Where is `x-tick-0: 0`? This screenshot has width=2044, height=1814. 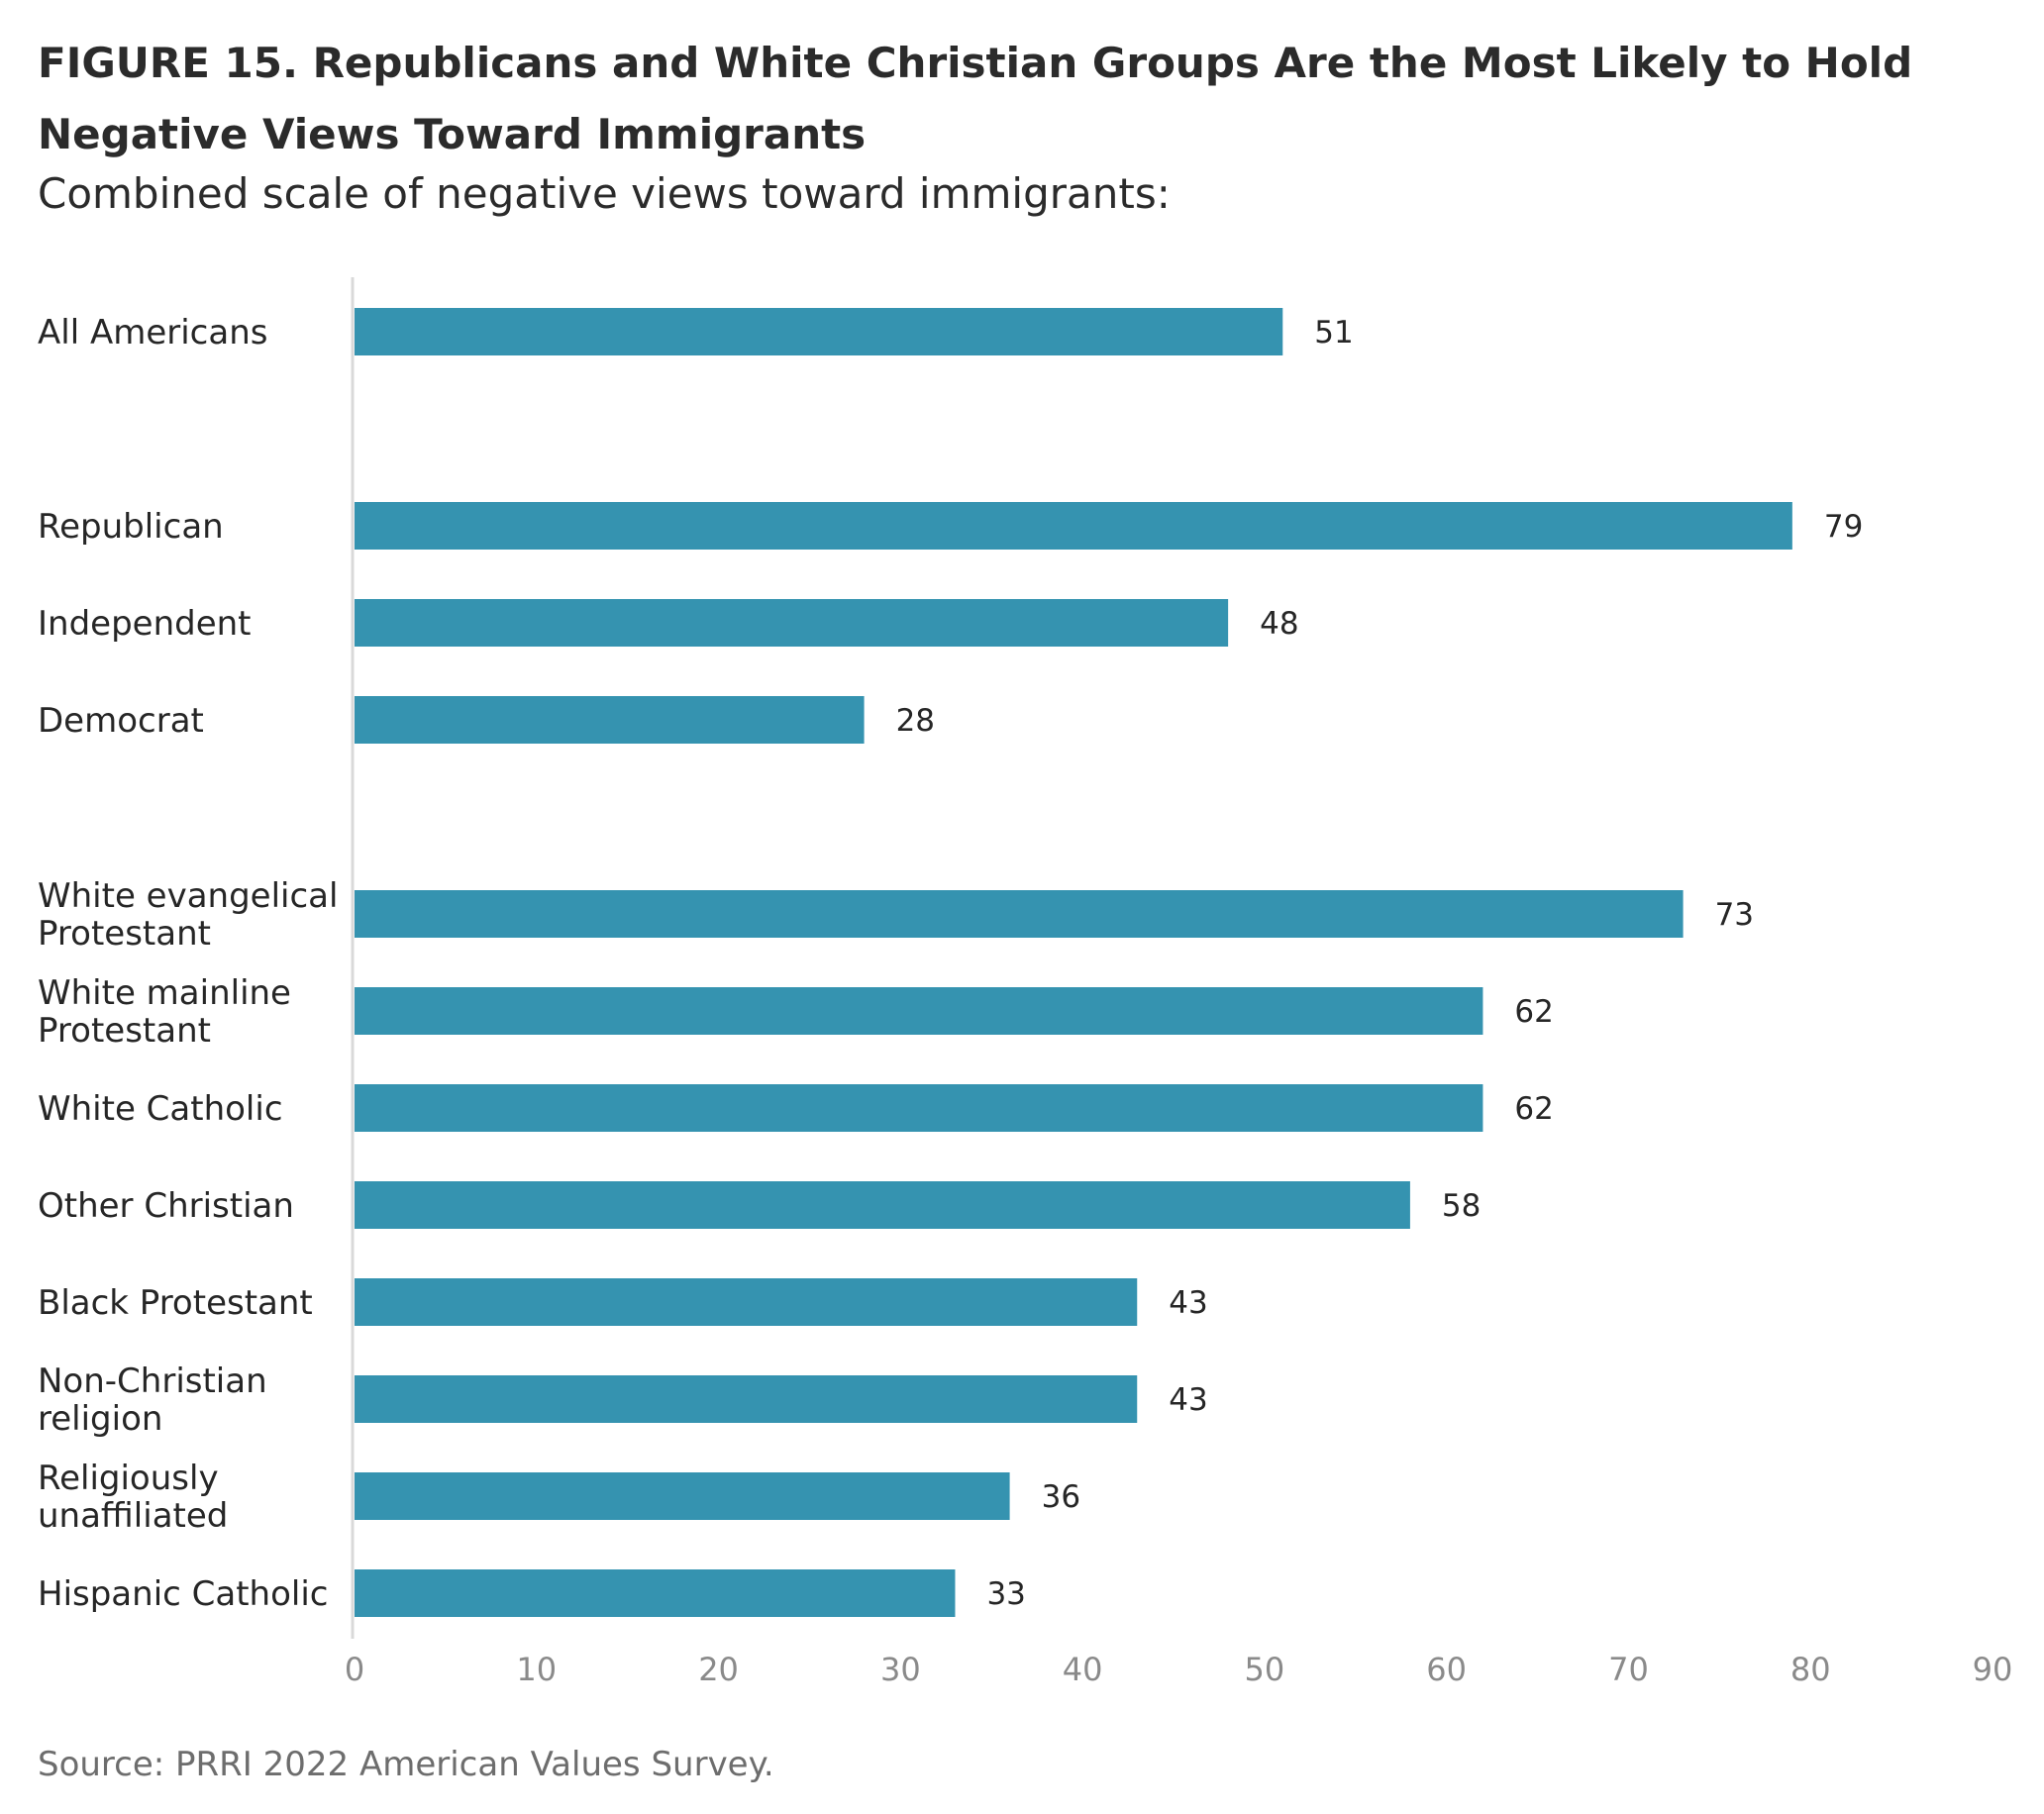 x-tick-0: 0 is located at coordinates (354, 1669).